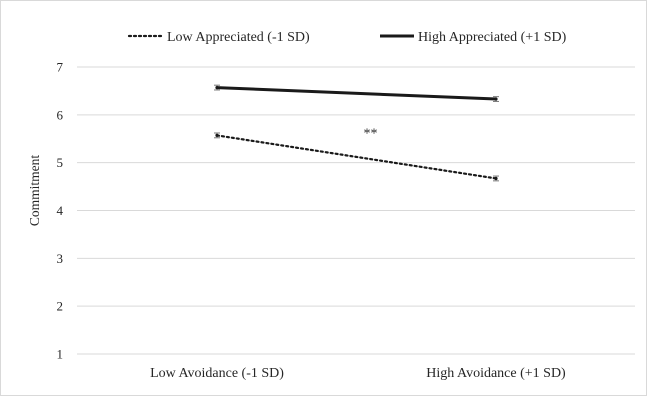 The height and width of the screenshot is (397, 647). I want to click on x-category-label: Low Avoidance (-1 SD), so click(217, 373).